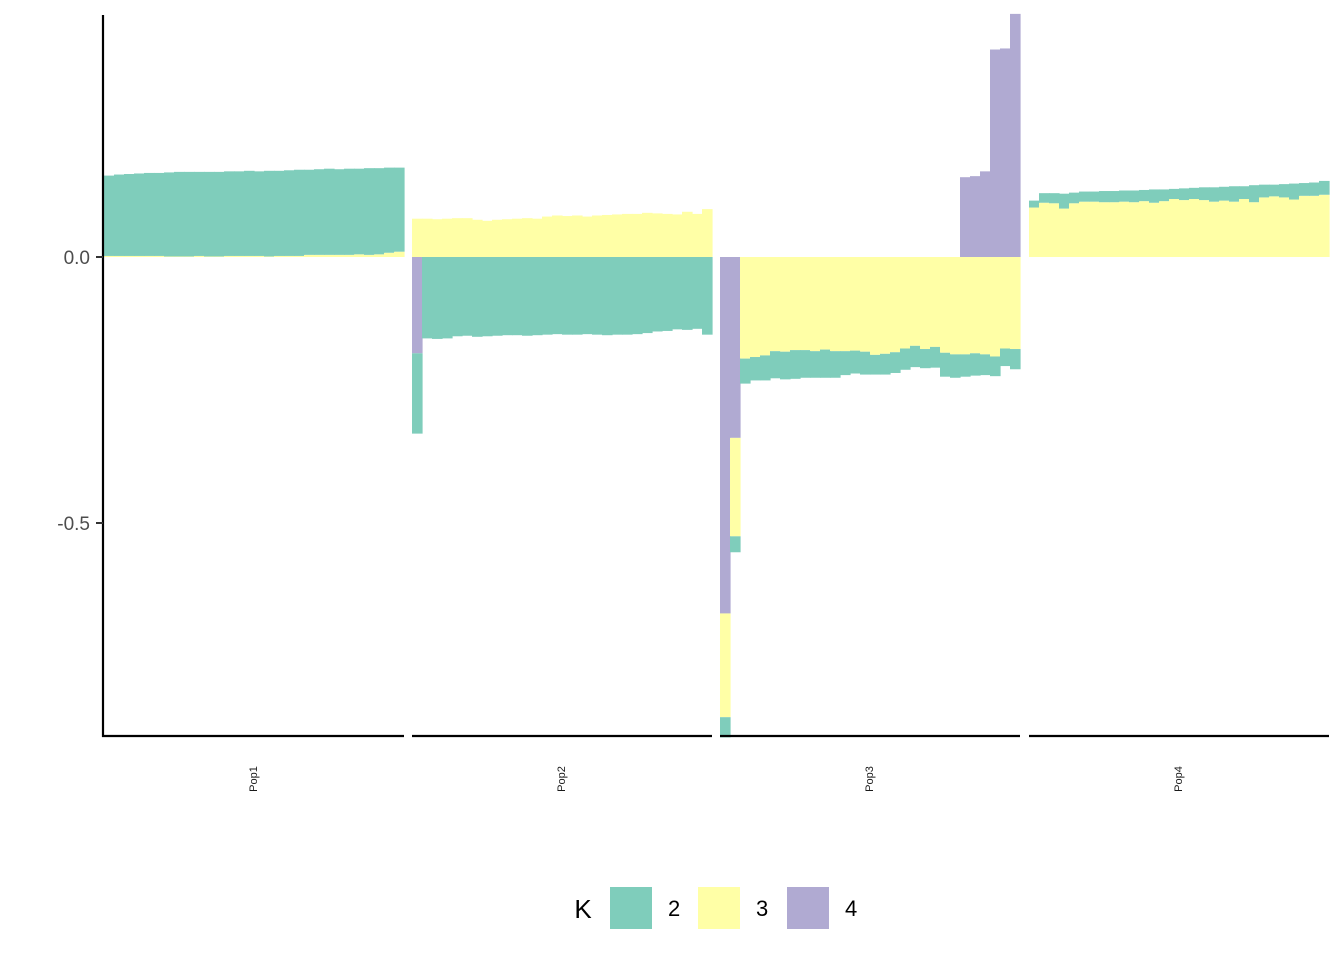 Image resolution: width=1344 pixels, height=960 pixels. Describe the element at coordinates (1179, 218) in the screenshot. I see `panel-pop4` at that location.